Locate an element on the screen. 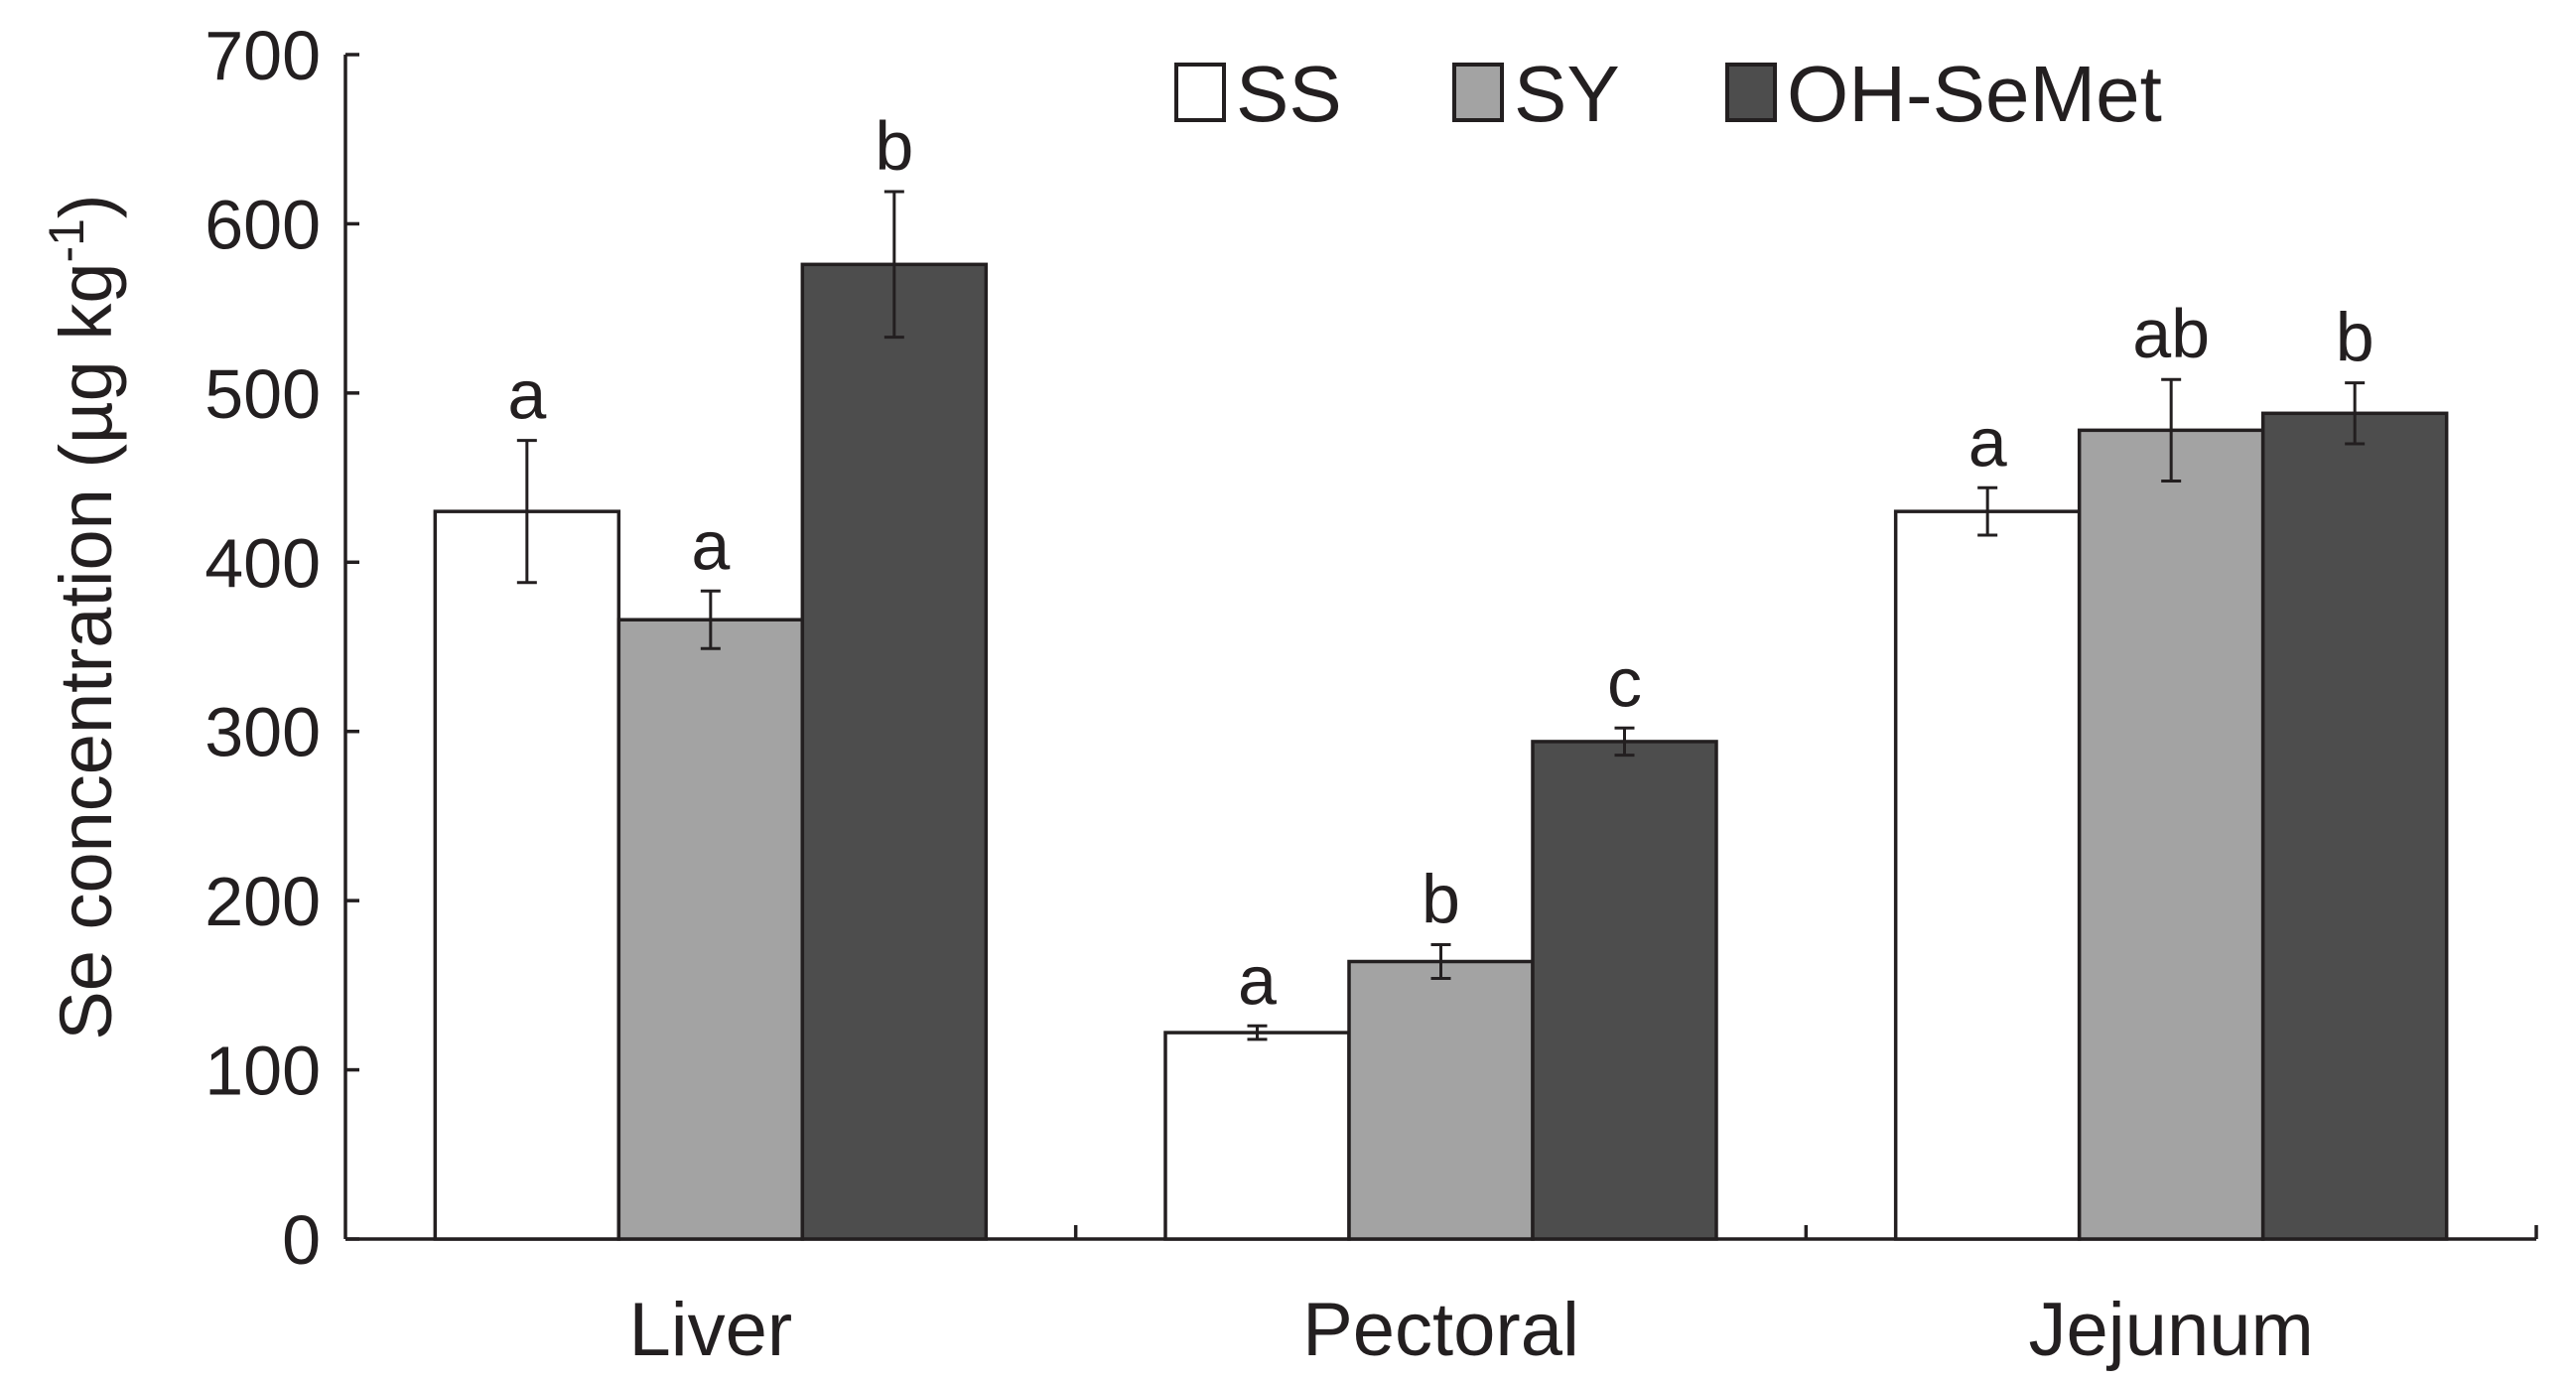  y-axis-title: Se concentration (µg kg-1) is located at coordinates (83, 616).